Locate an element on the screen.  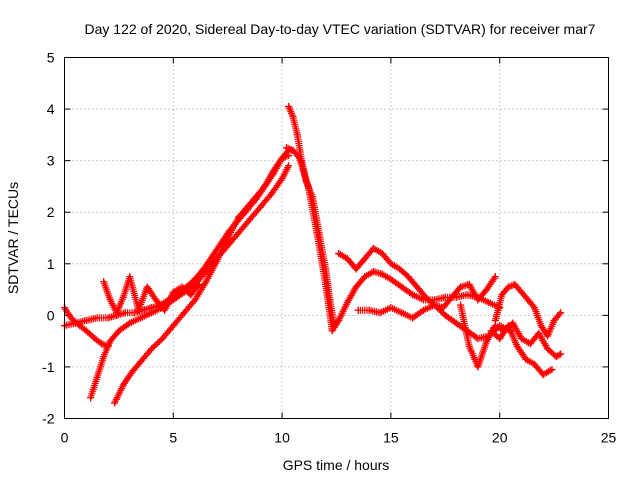
x-tick-label: 0 is located at coordinates (65, 438).